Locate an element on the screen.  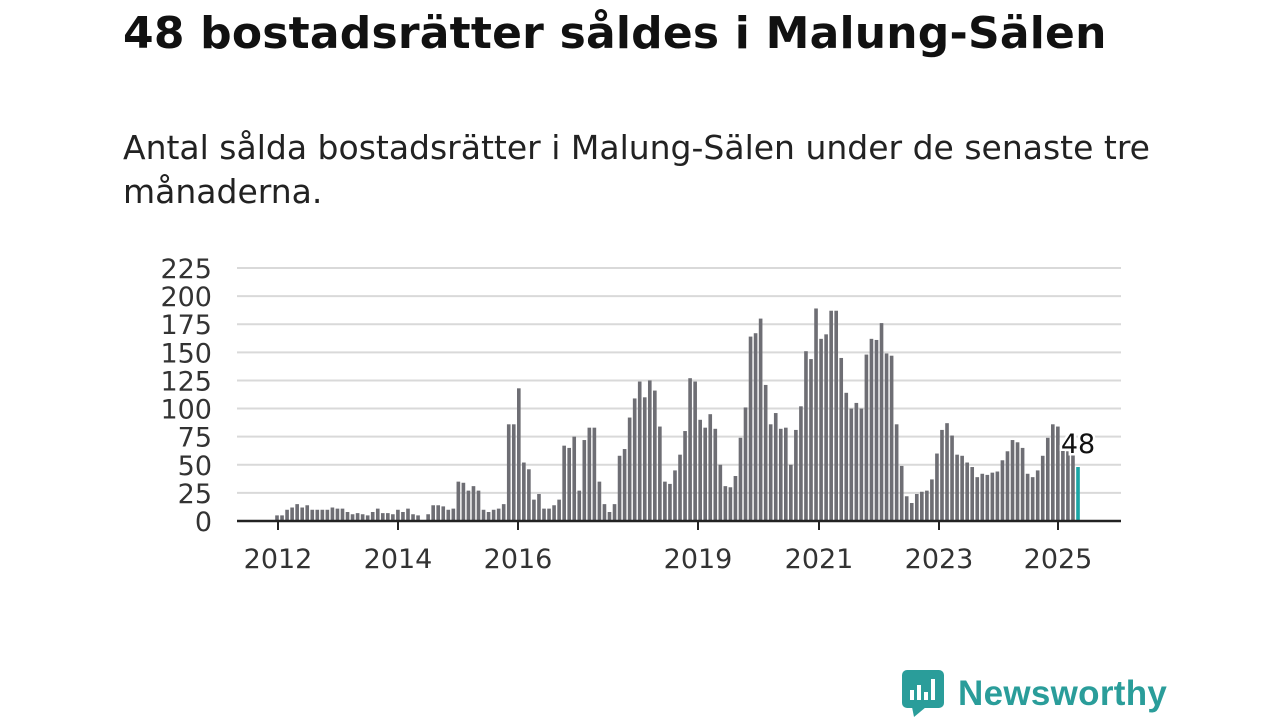
x-axis-ticks: 2012 2014 2016 2019 2021 2023 2025 is located at coordinates (668, 548).